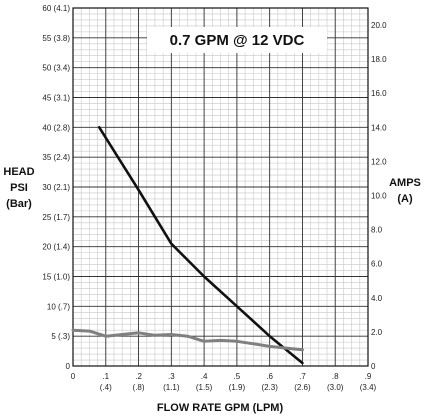 The width and height of the screenshot is (426, 417). What do you see at coordinates (379, 127) in the screenshot?
I see `y-right-tick-label: 14.0` at bounding box center [379, 127].